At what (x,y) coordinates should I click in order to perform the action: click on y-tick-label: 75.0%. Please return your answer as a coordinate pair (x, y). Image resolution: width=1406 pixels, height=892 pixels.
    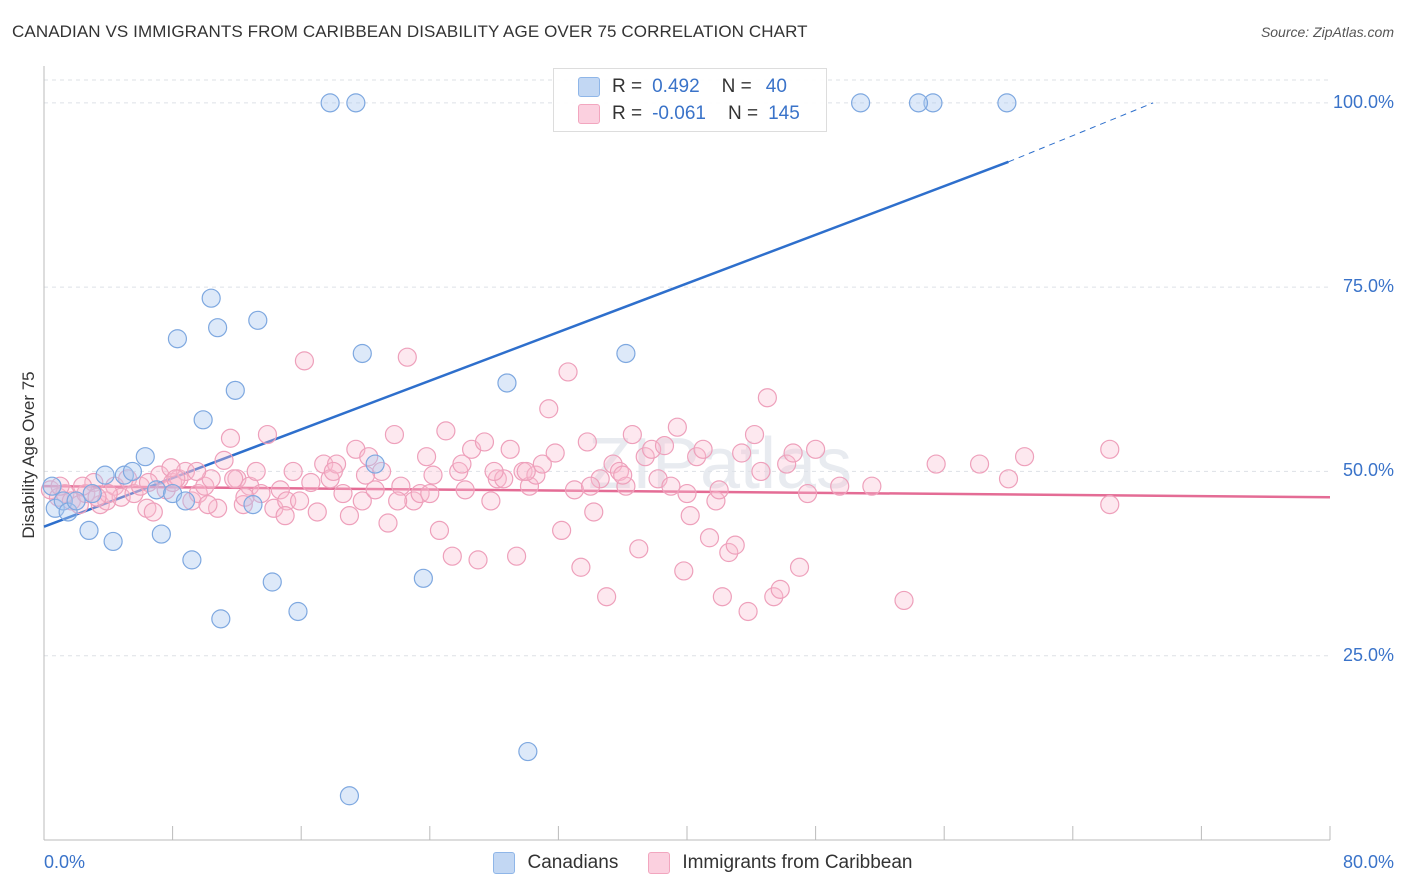
    Looking at the image, I should click on (1368, 286).